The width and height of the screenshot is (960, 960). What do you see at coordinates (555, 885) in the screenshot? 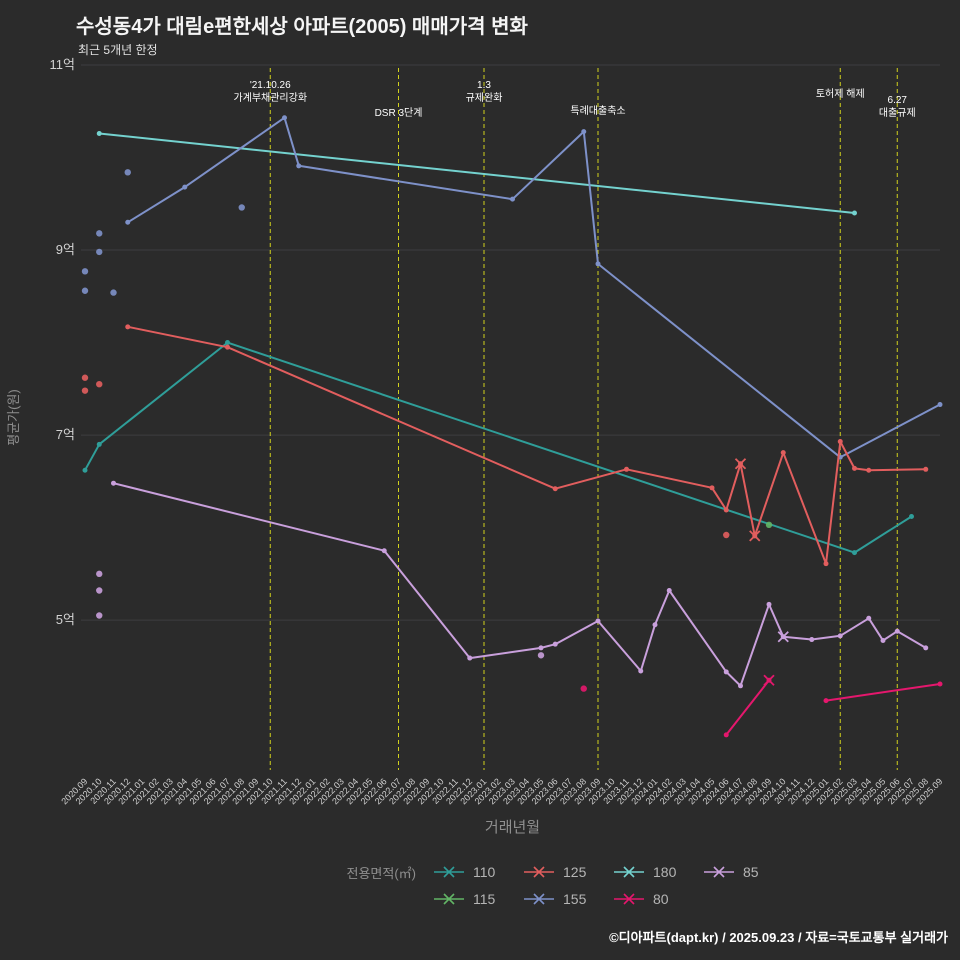
I see `legend: 전용면적(㎡) 110 125 180 85 115 155 80` at bounding box center [555, 885].